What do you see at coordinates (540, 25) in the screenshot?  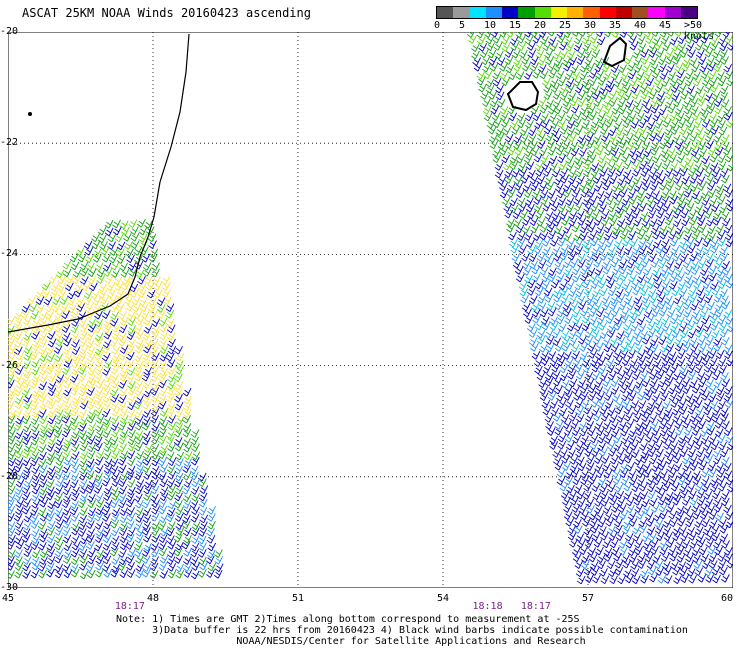 I see `legend-label: 20` at bounding box center [540, 25].